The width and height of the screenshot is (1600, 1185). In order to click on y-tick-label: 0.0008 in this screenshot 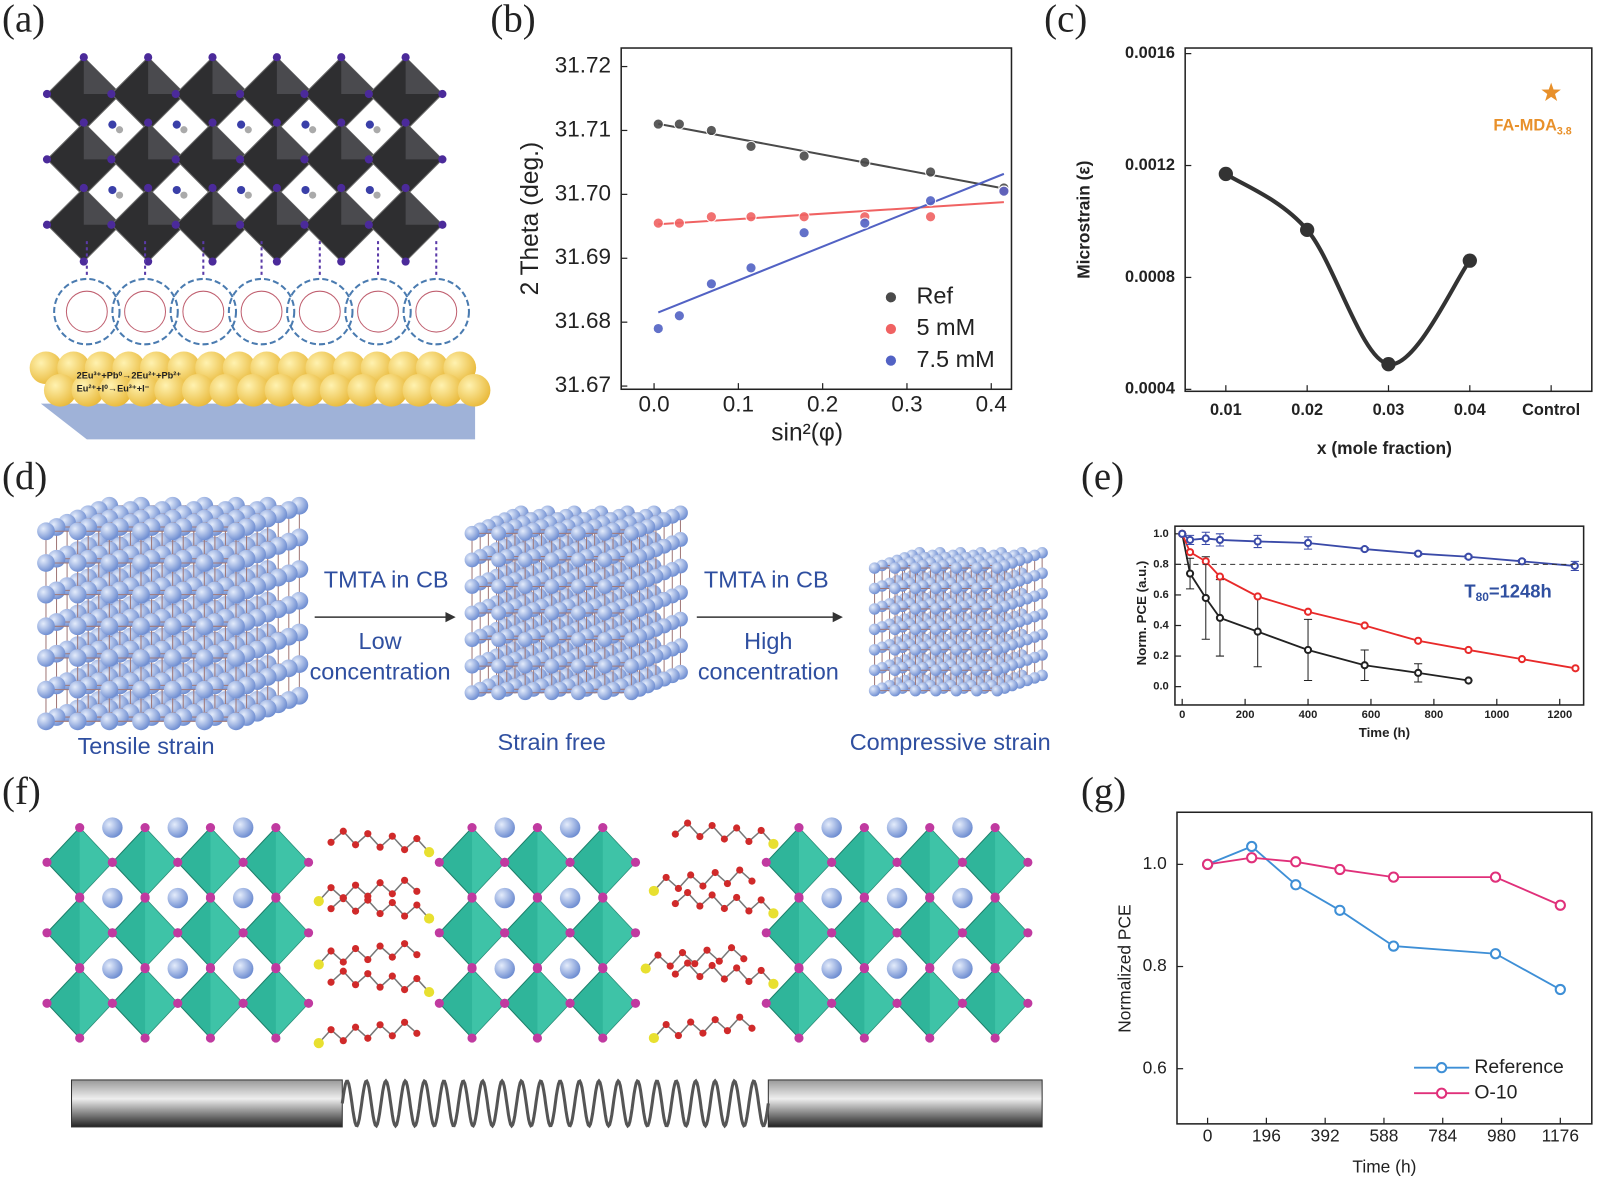, I will do `click(1150, 277)`.